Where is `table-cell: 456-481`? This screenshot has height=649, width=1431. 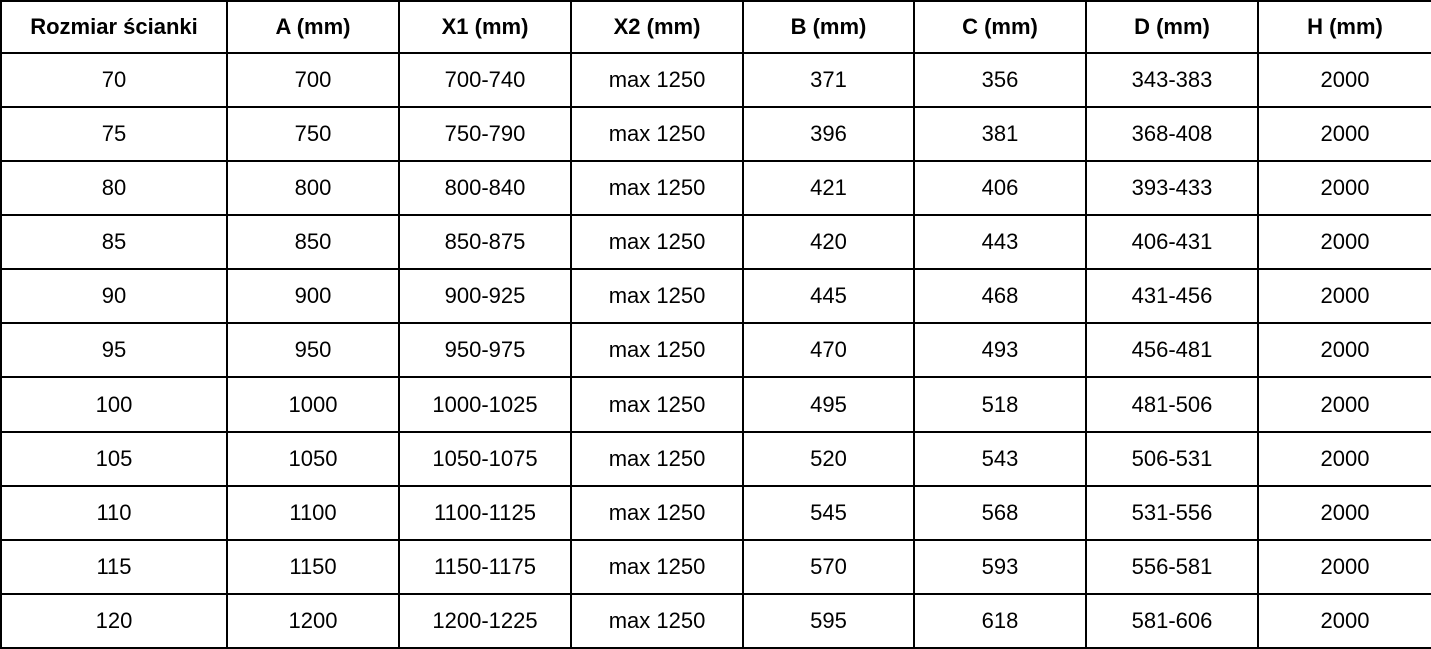 table-cell: 456-481 is located at coordinates (1172, 350).